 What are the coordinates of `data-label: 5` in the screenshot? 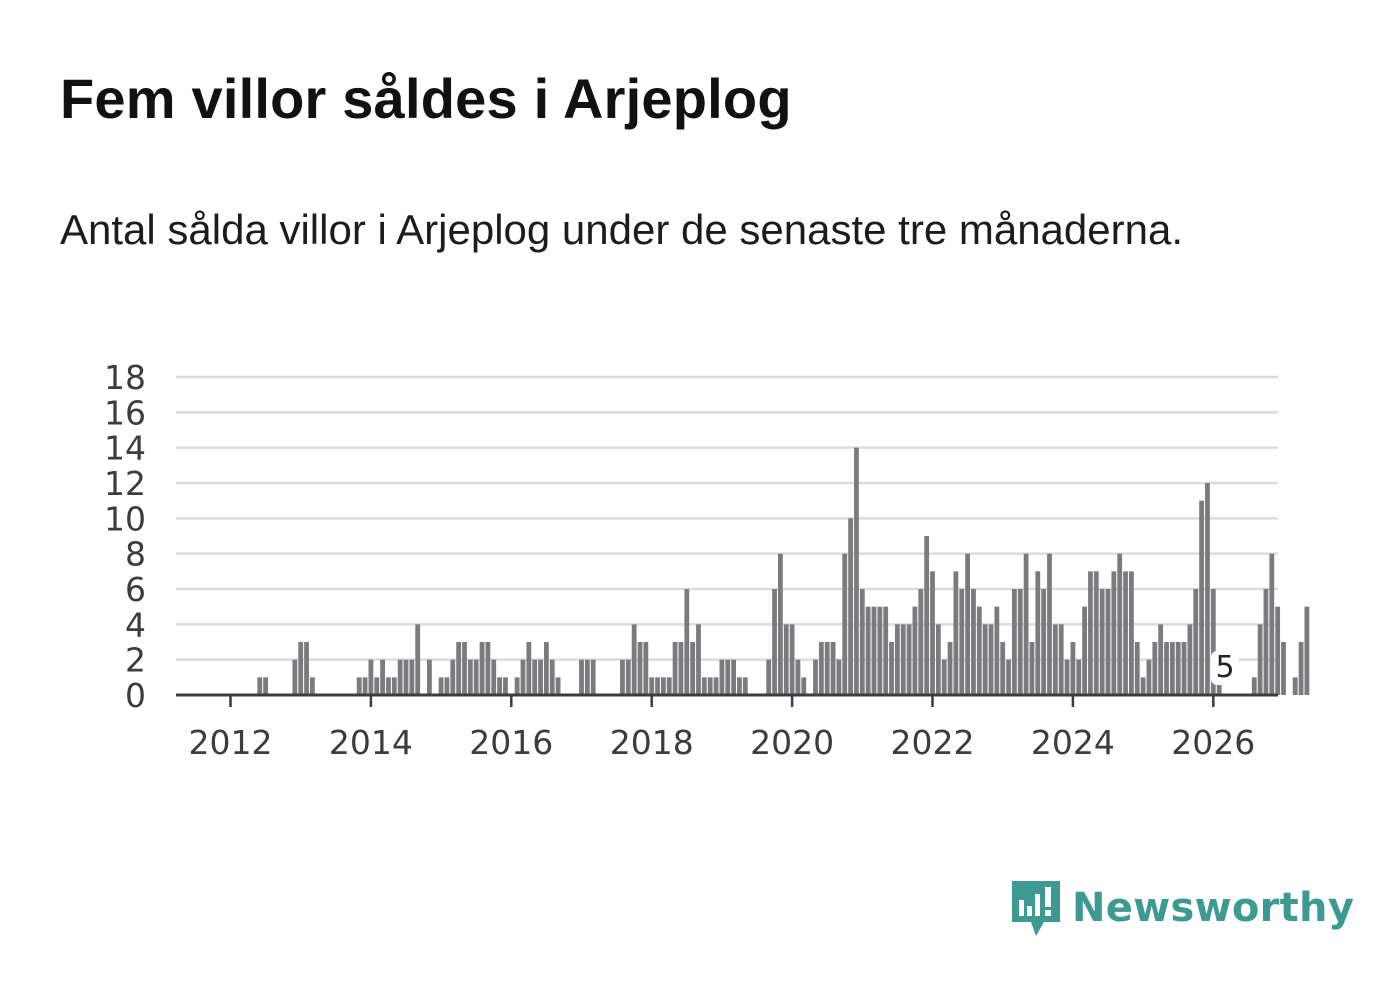 It's located at (1224, 667).